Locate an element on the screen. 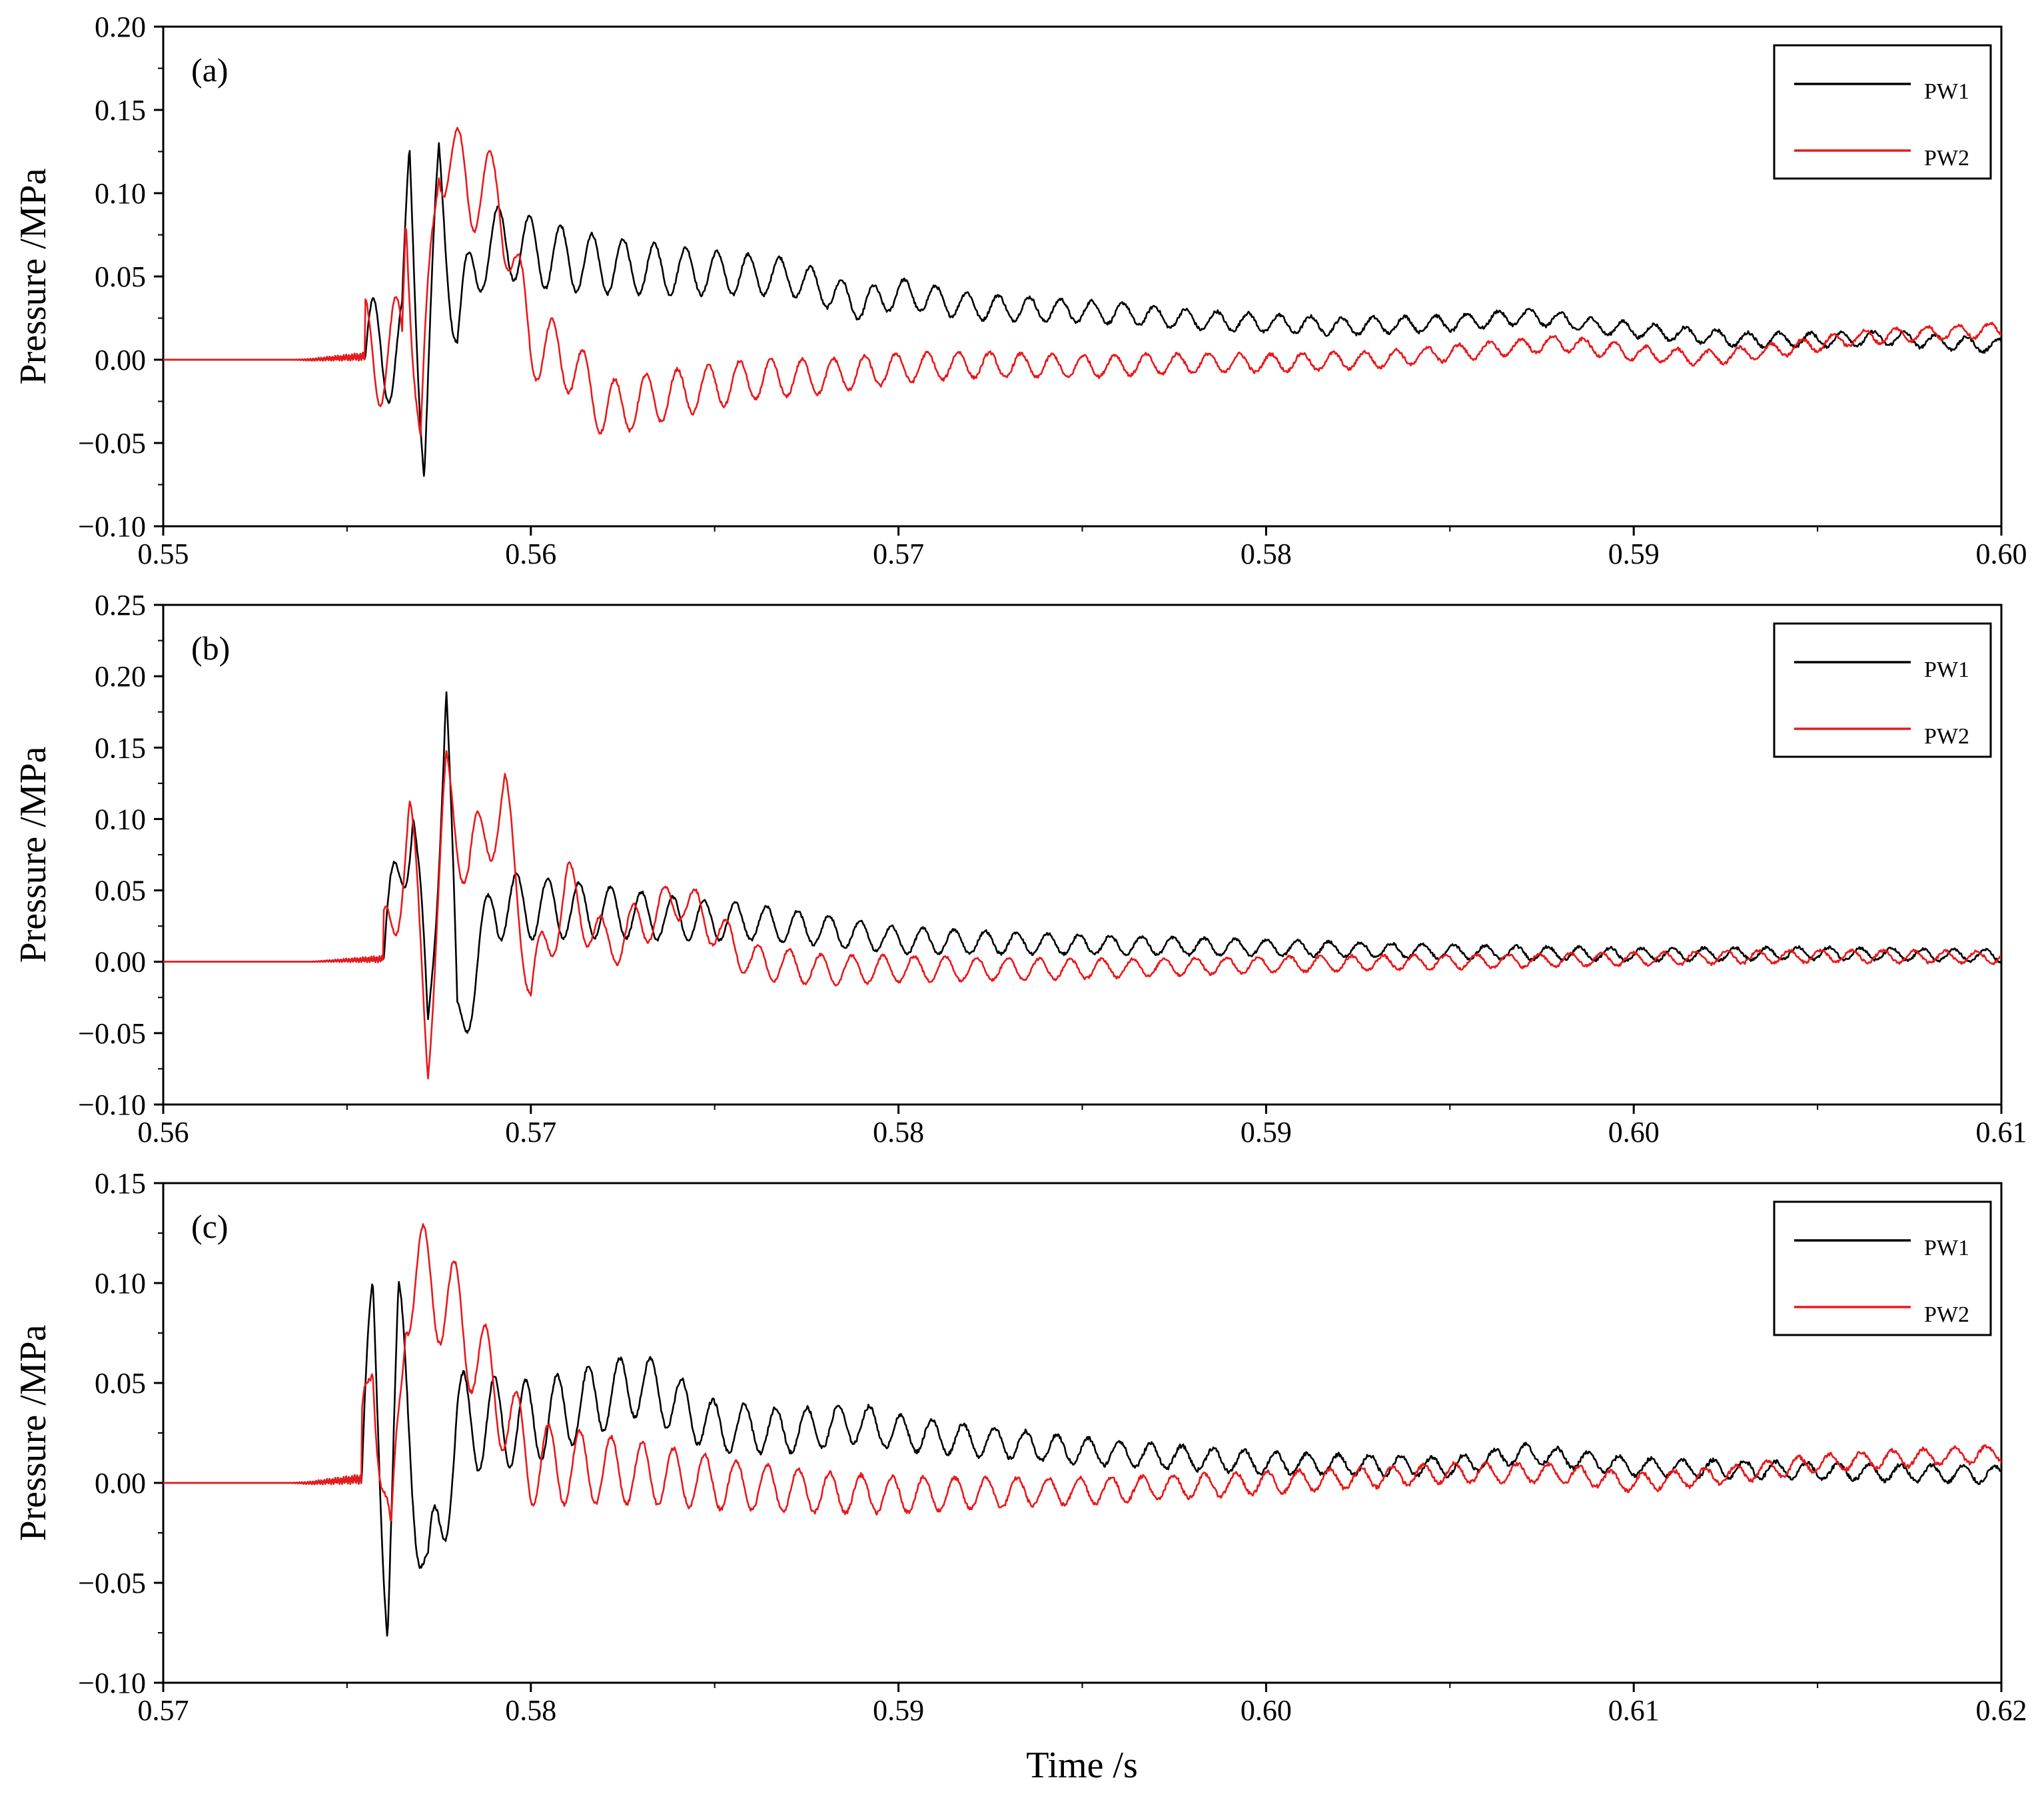 The width and height of the screenshot is (2044, 1794). panel-label: (a) is located at coordinates (210, 70).